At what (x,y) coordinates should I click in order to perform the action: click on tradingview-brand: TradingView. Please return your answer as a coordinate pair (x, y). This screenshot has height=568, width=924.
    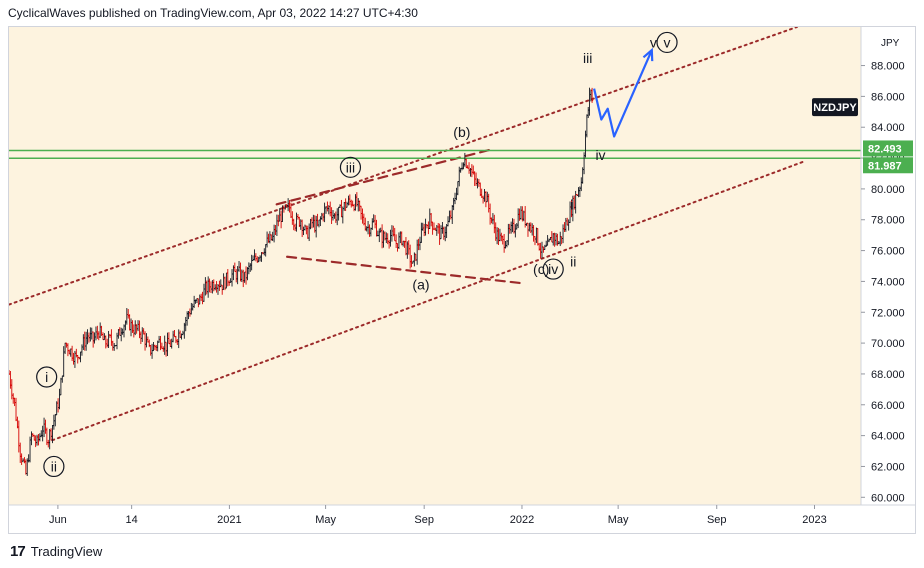
    Looking at the image, I should click on (66, 551).